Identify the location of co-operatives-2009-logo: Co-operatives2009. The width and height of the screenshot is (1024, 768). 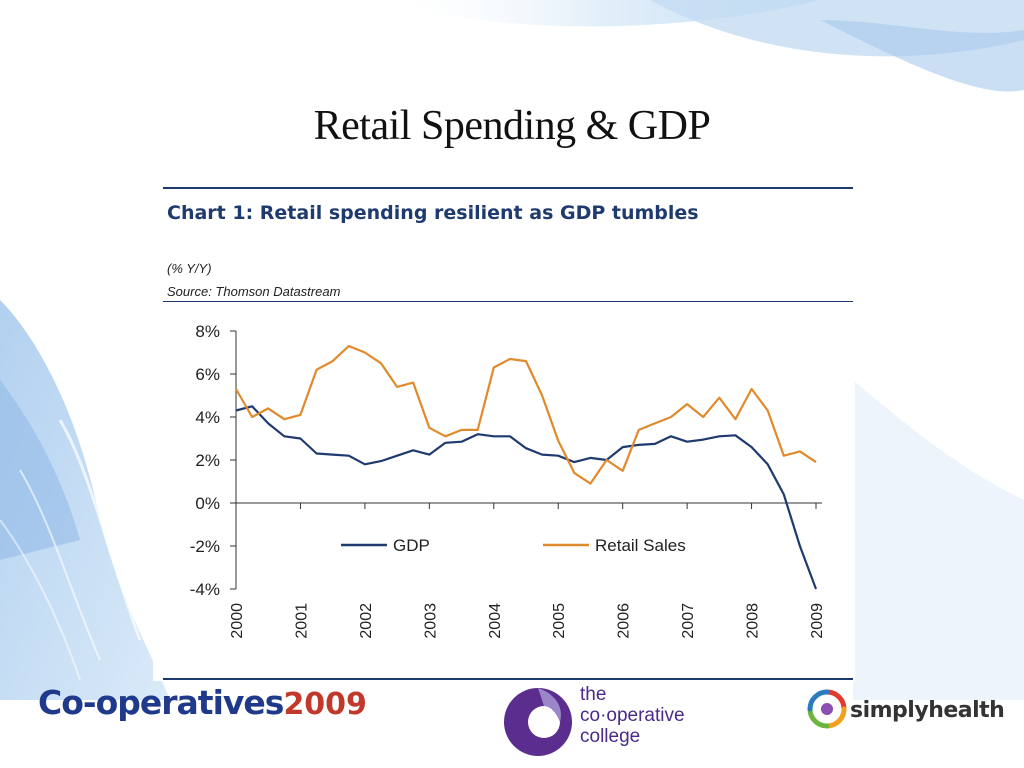
(202, 702).